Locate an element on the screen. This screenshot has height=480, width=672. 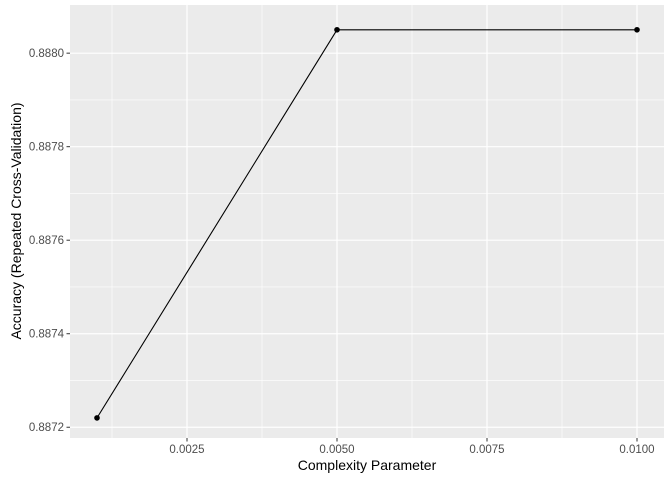
y-tick-label: 0.8878 is located at coordinates (46, 148).